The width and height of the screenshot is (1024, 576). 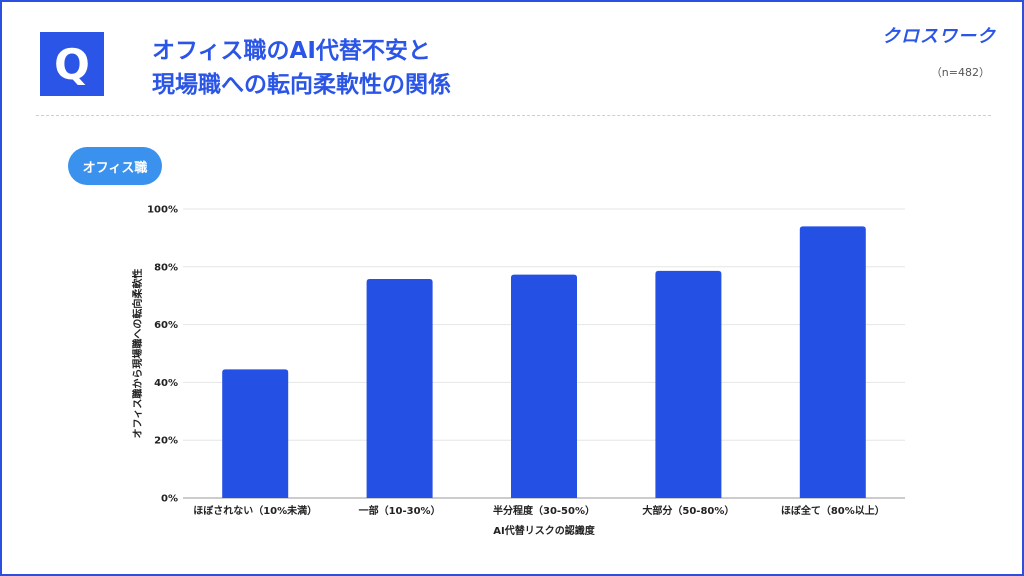 What do you see at coordinates (688, 510) in the screenshot?
I see `category-label: 大部分（50-80%）` at bounding box center [688, 510].